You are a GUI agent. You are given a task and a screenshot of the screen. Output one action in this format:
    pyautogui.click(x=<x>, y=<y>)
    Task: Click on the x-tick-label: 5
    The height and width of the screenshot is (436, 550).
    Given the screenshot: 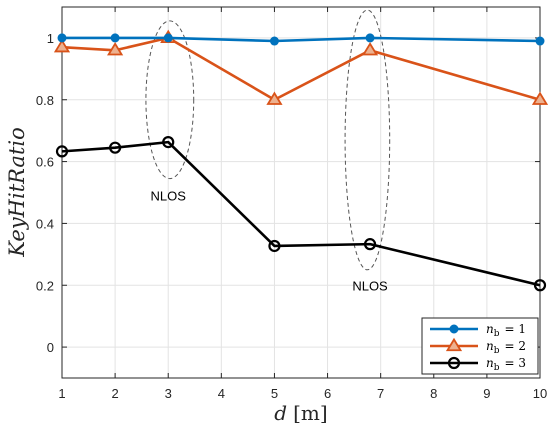 What is the action you would take?
    pyautogui.click(x=274, y=393)
    